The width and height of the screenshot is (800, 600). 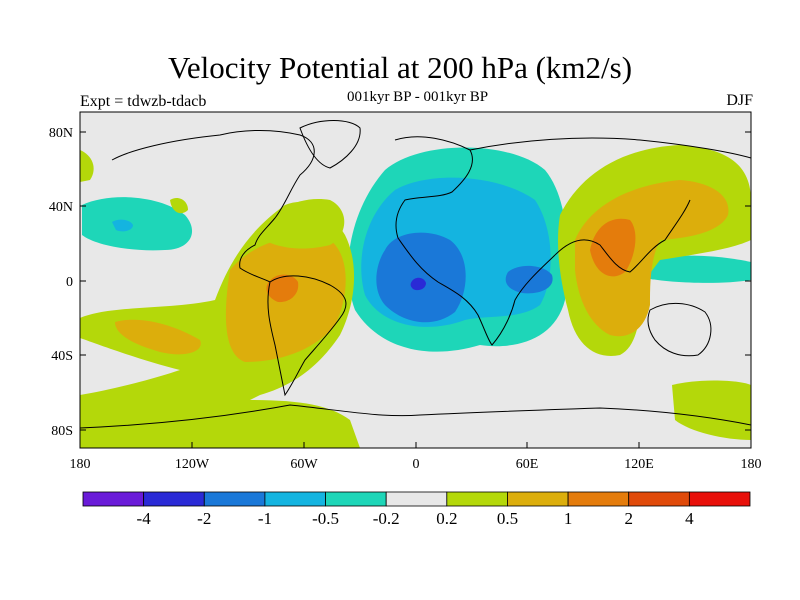 I want to click on colorbar-label: 0.2, so click(x=446, y=518).